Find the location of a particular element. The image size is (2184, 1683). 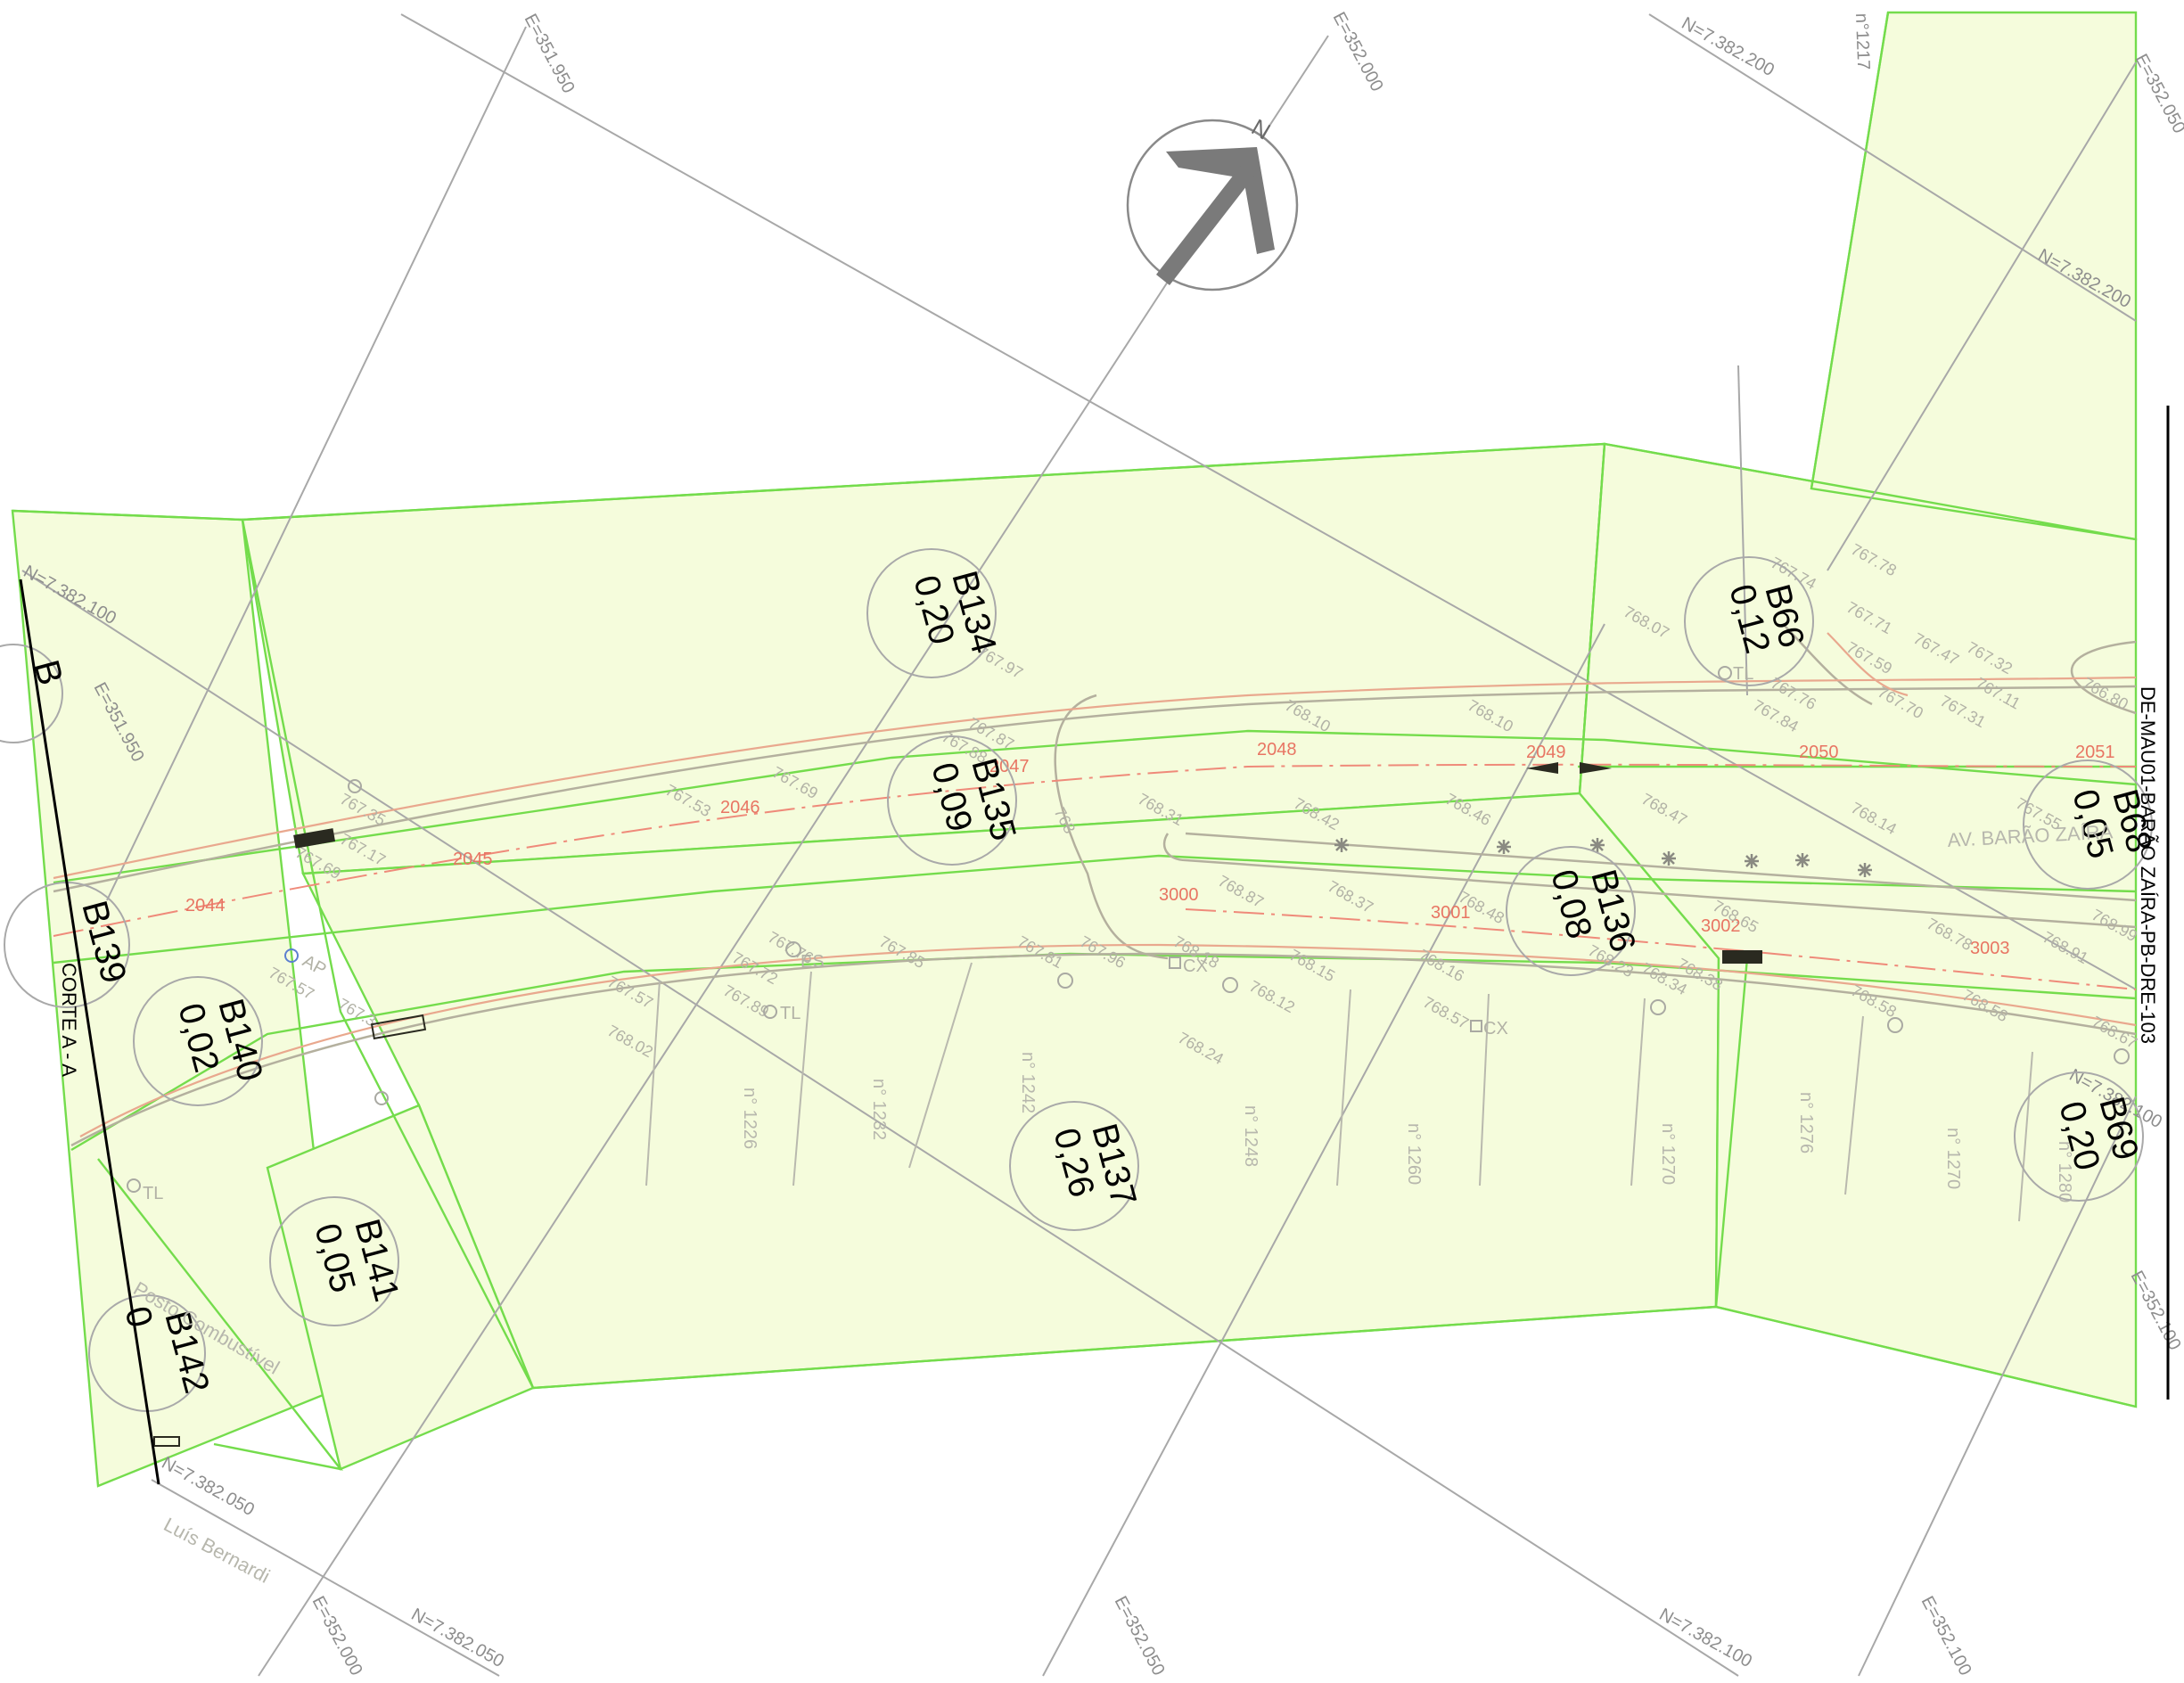

house-number: n° 1248 is located at coordinates (1251, 1136).